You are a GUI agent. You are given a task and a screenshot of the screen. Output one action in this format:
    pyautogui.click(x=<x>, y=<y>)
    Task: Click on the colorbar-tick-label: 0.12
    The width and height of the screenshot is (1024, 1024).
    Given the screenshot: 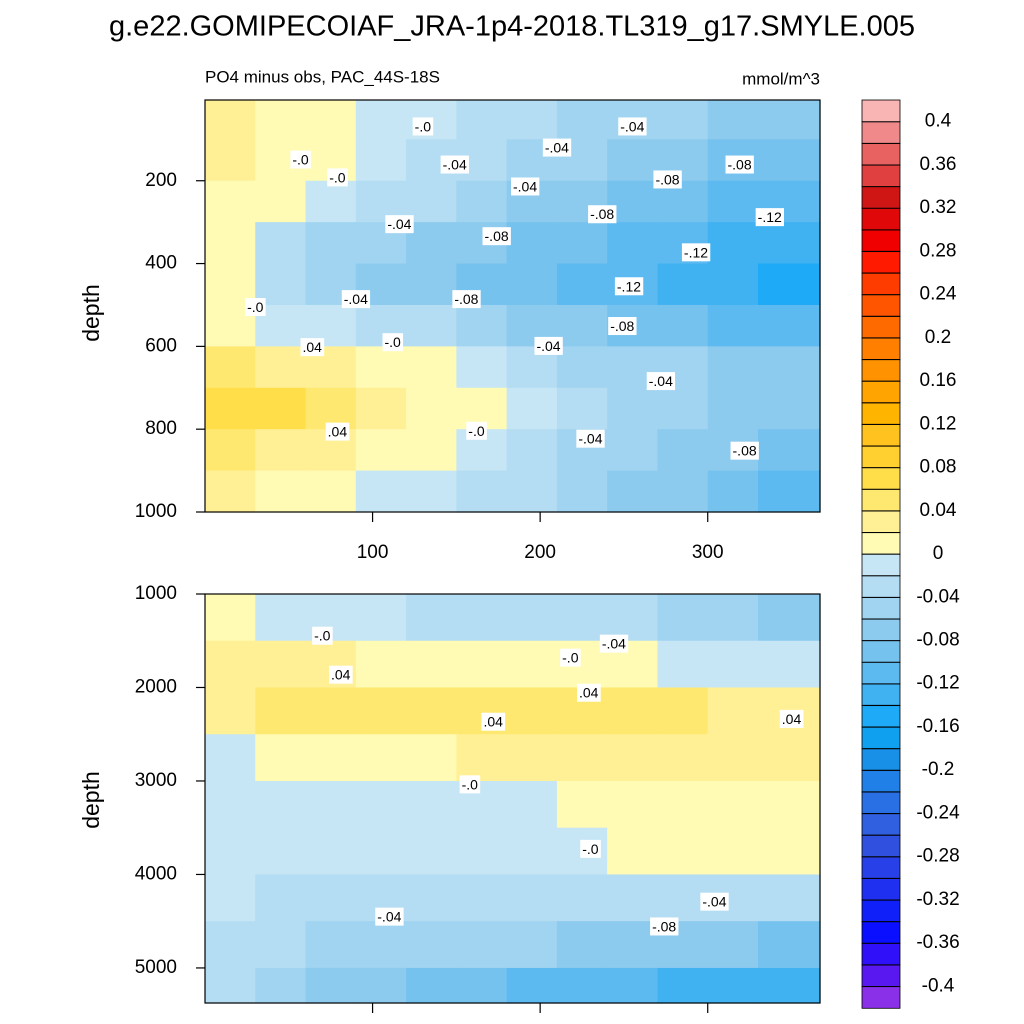 What is the action you would take?
    pyautogui.click(x=938, y=423)
    